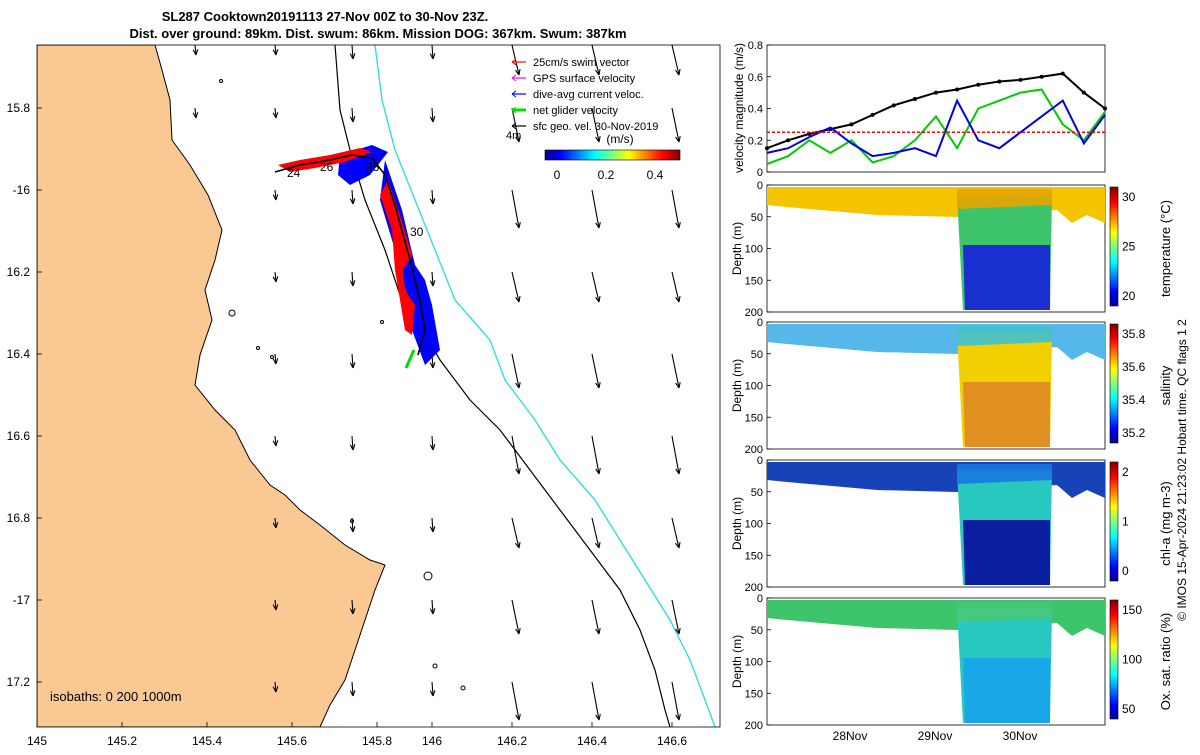 The height and width of the screenshot is (755, 1200). Describe the element at coordinates (417, 232) in the screenshot. I see `day-label-4: 30` at that location.